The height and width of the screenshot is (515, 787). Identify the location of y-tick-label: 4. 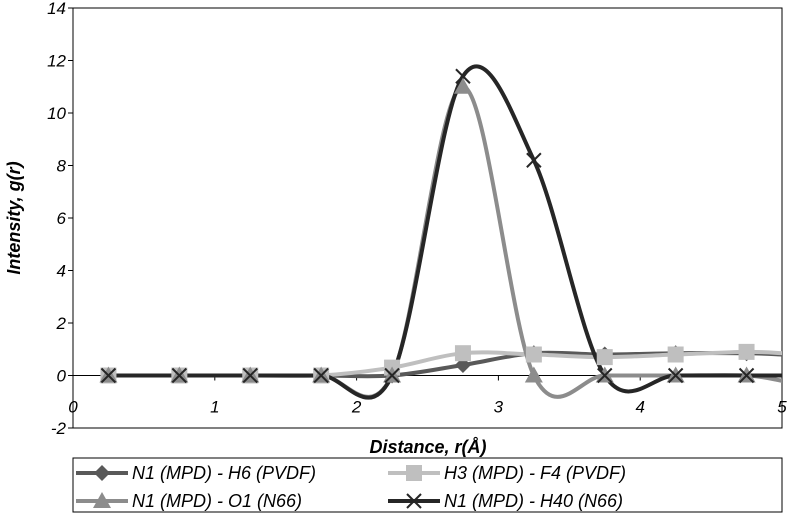
(61, 271).